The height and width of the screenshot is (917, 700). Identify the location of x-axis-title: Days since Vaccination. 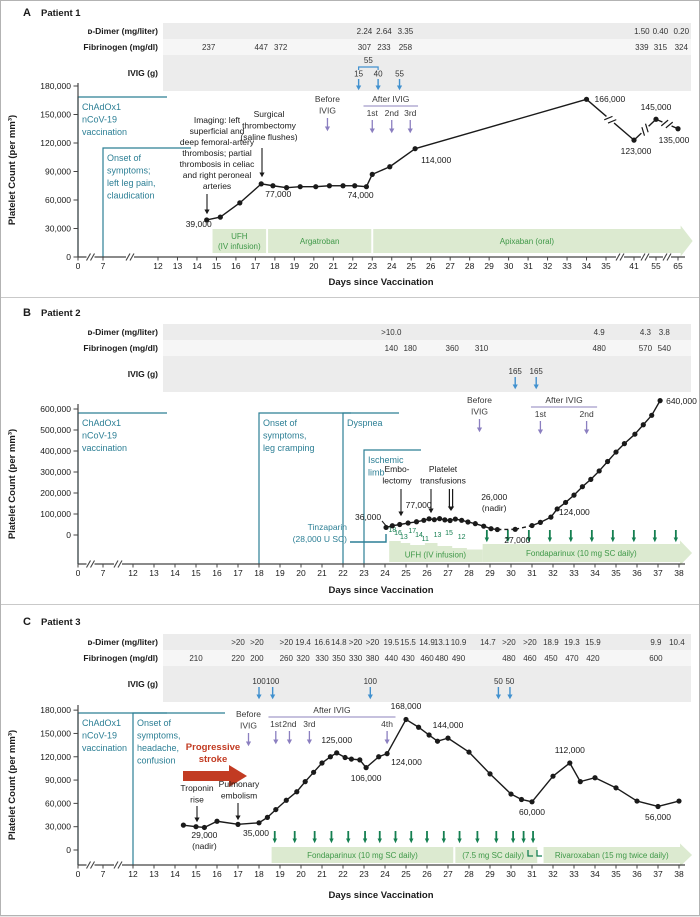
(380, 895).